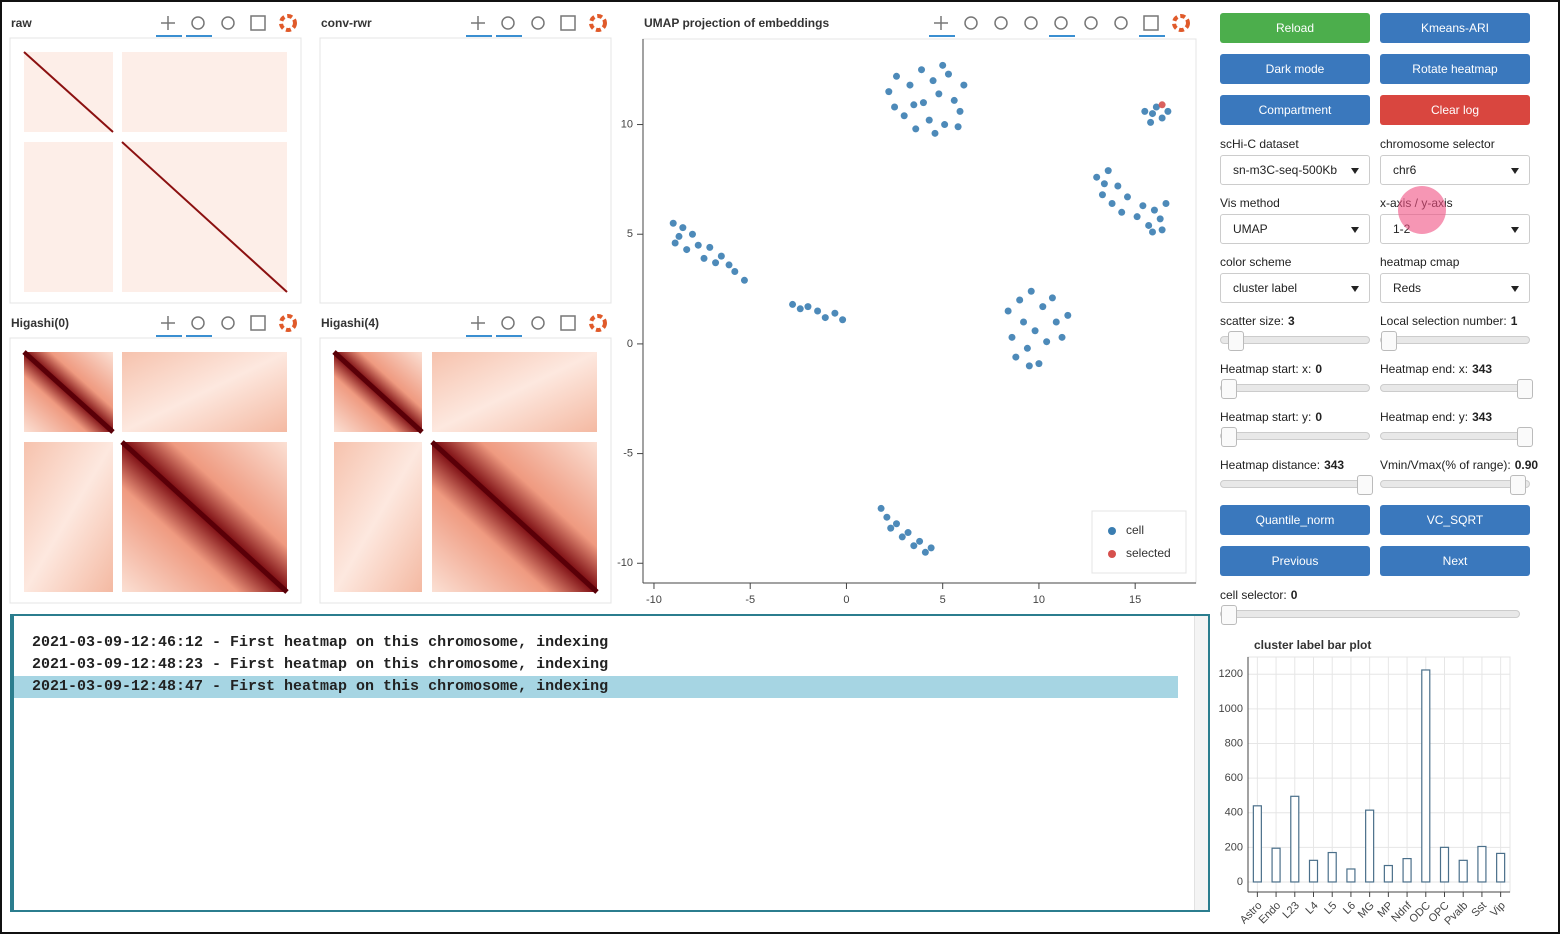 This screenshot has width=1560, height=934. What do you see at coordinates (1455, 520) in the screenshot?
I see `button: VC_SQRT` at bounding box center [1455, 520].